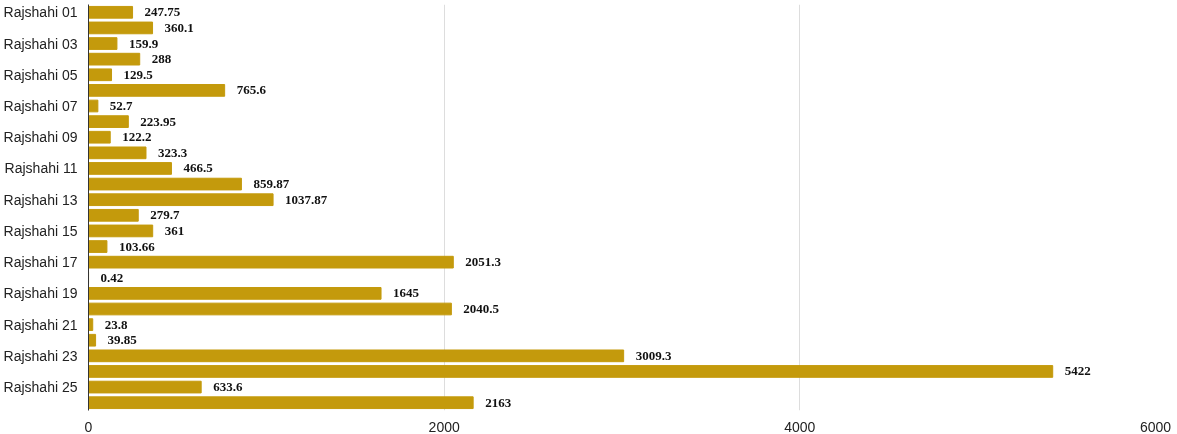 The width and height of the screenshot is (1177, 434). Describe the element at coordinates (40, 324) in the screenshot. I see `y-tick-label: Rajshahi 21` at that location.